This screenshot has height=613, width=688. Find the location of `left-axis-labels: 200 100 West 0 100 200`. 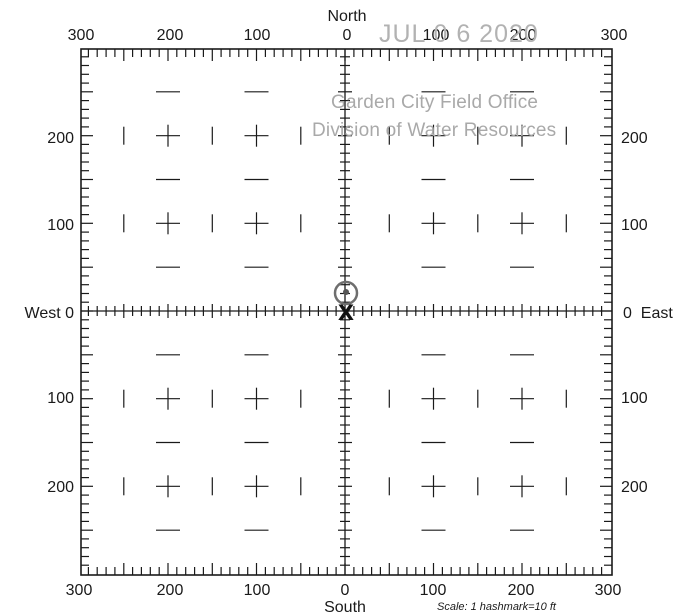

left-axis-labels: 200 100 West 0 100 200 is located at coordinates (50, 313).